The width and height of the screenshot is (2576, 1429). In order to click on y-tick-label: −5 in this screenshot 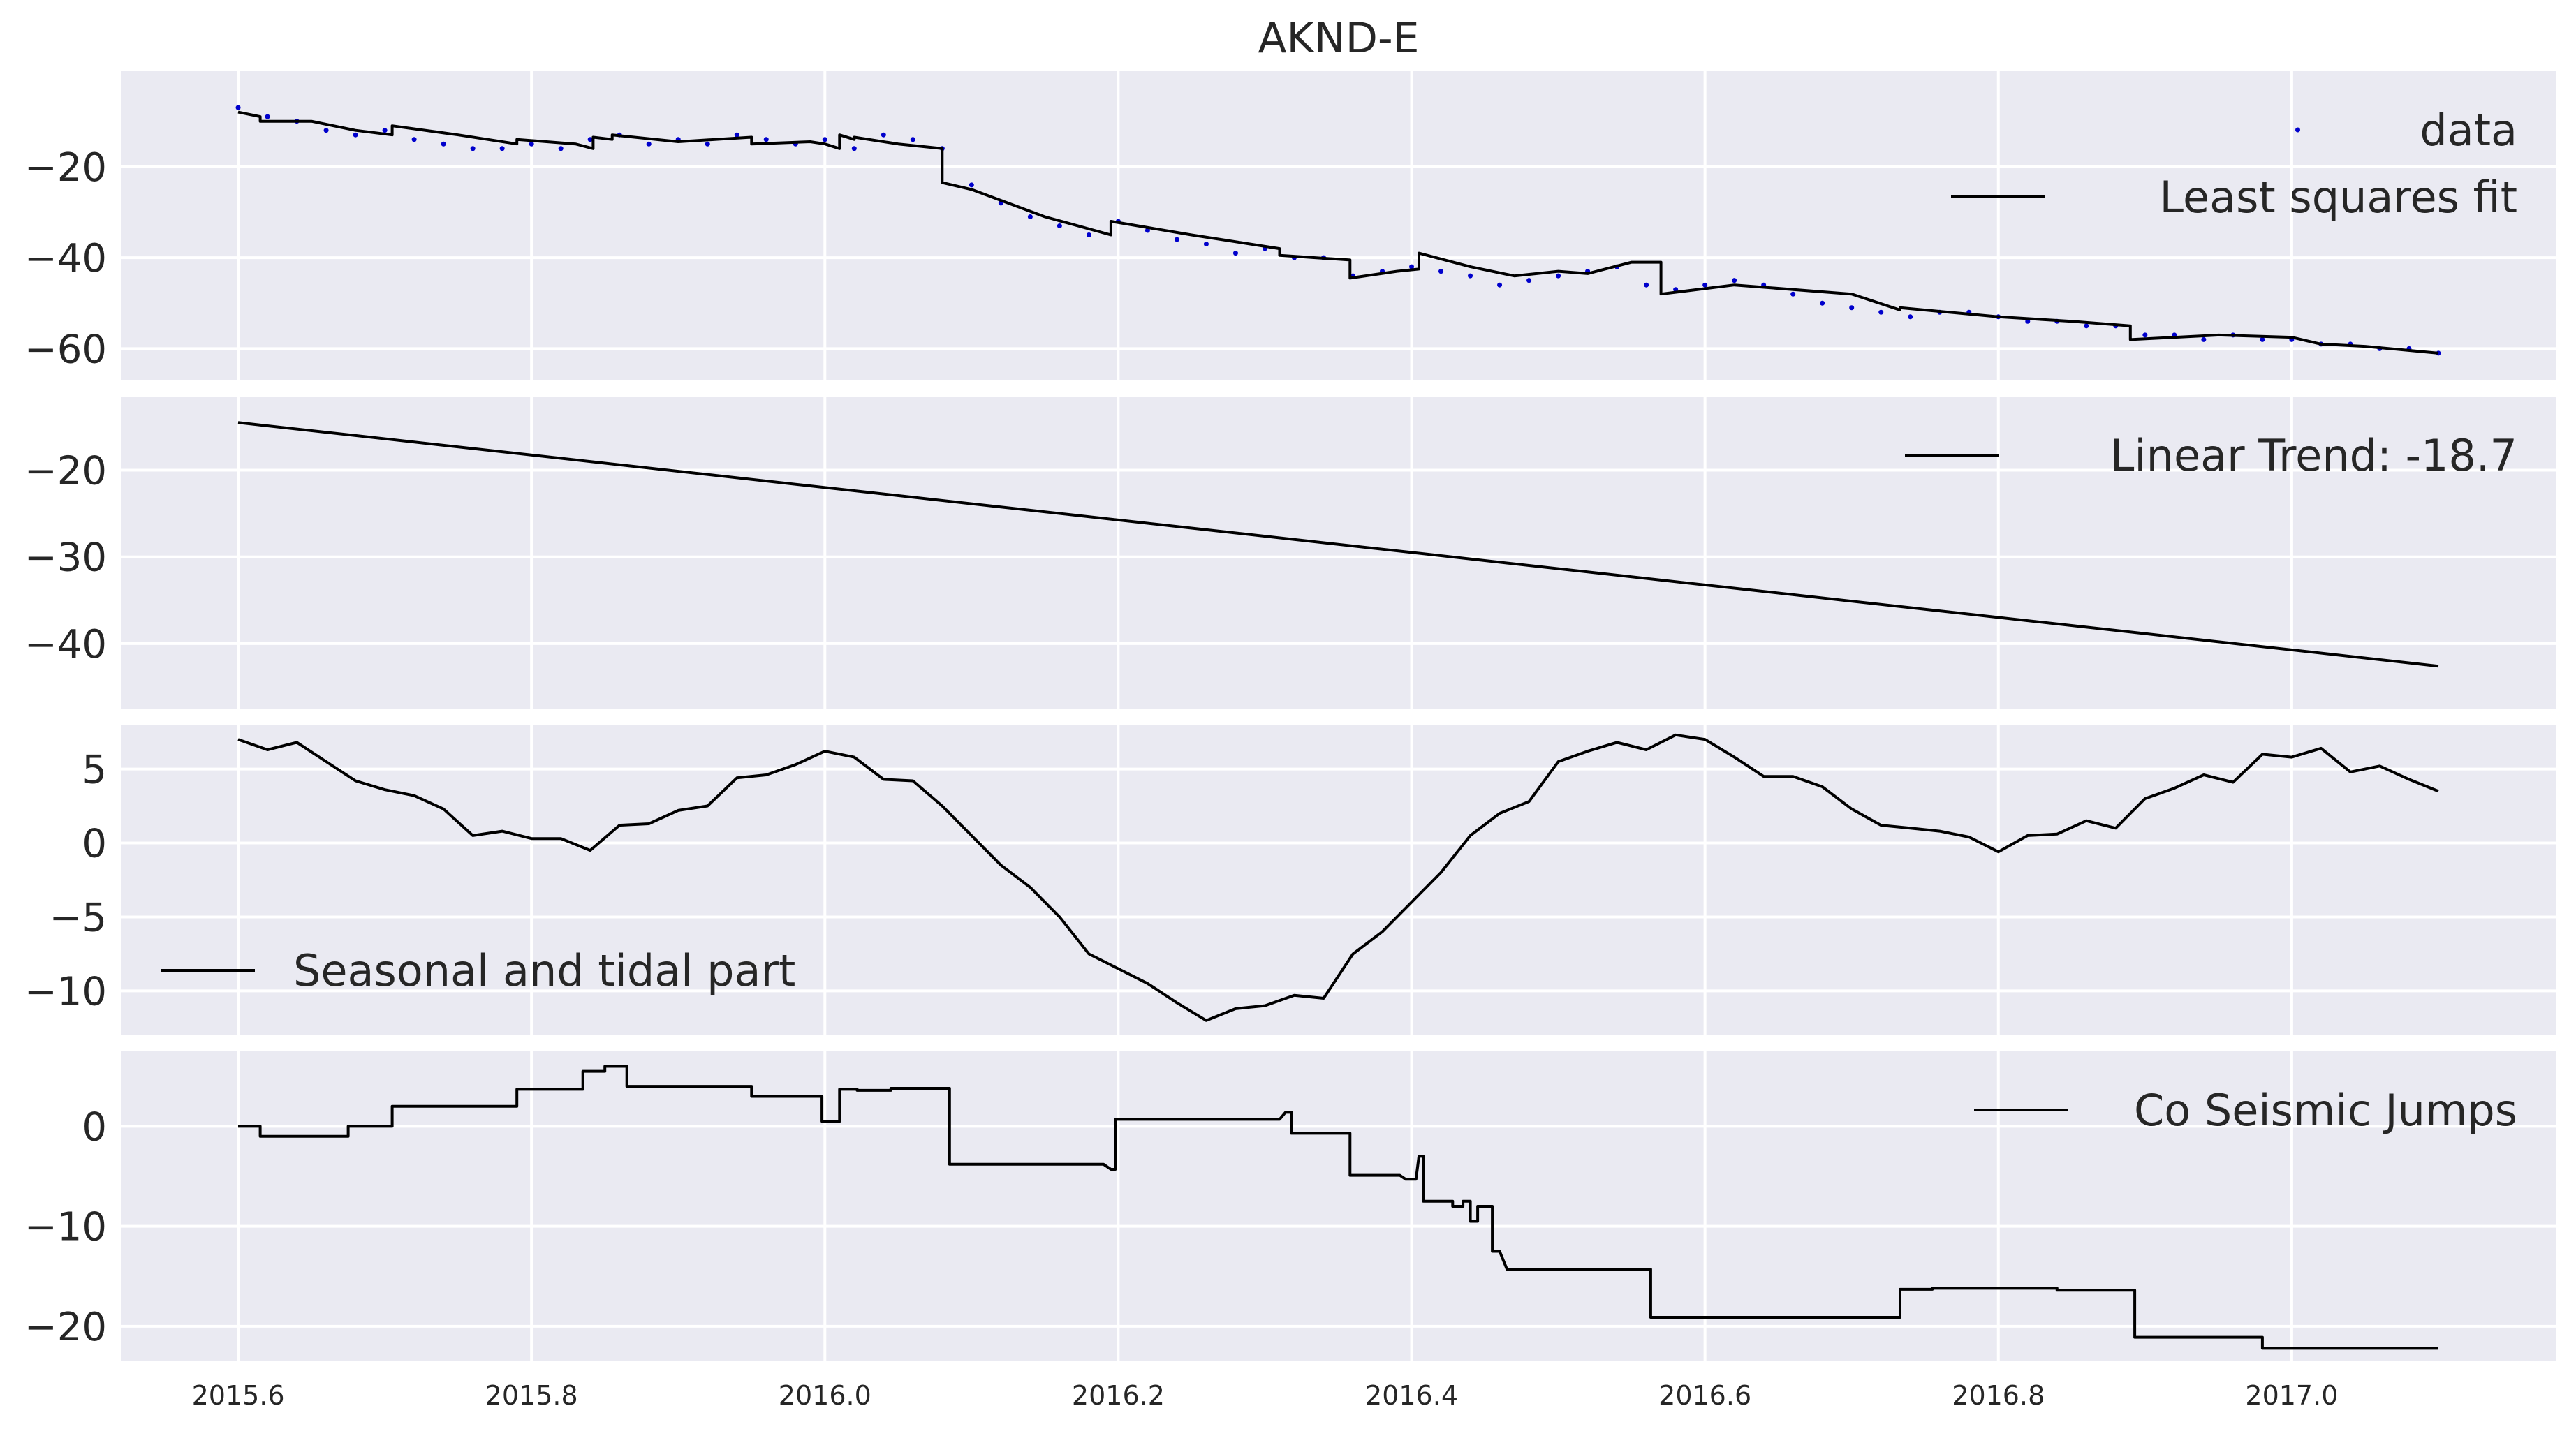, I will do `click(78, 917)`.